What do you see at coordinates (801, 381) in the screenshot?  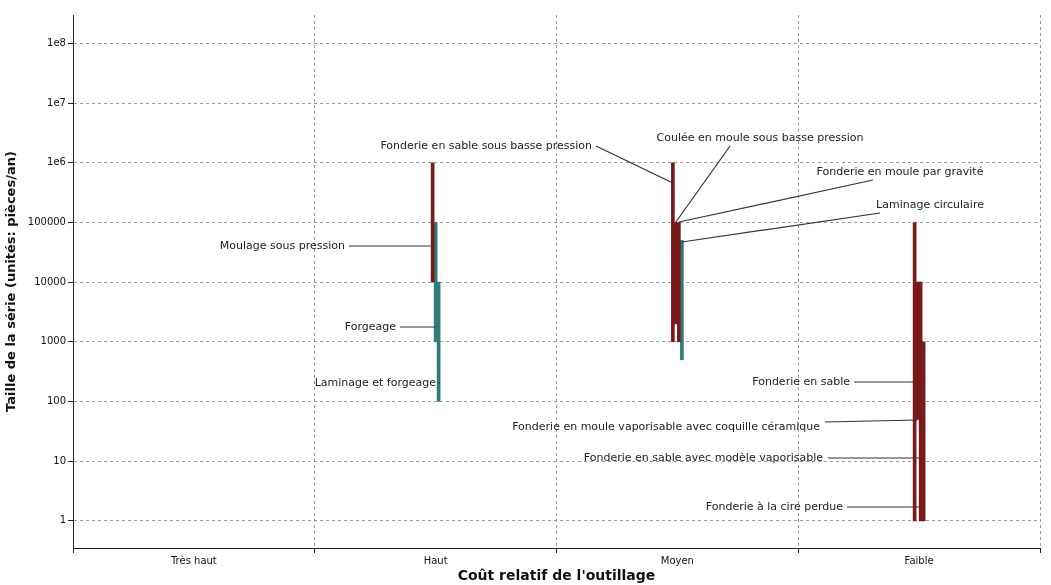 I see `text: Fonderie en sable` at bounding box center [801, 381].